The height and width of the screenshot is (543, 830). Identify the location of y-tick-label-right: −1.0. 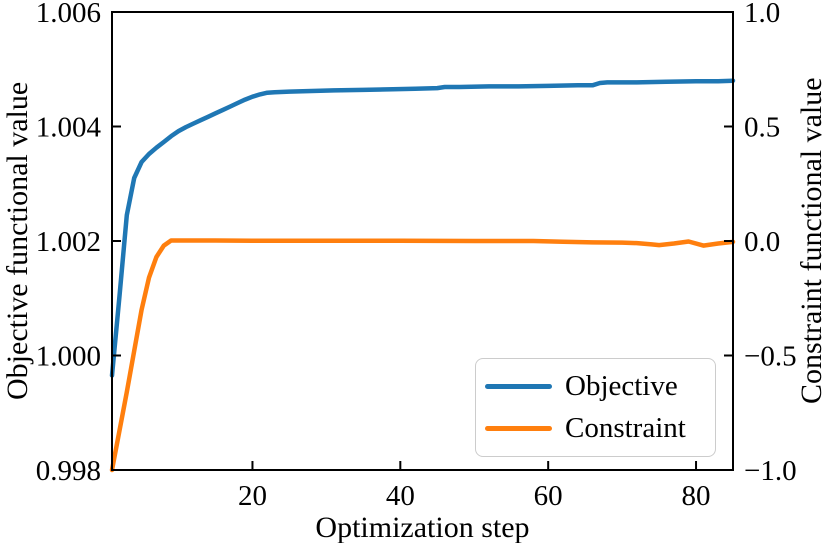
(770, 471).